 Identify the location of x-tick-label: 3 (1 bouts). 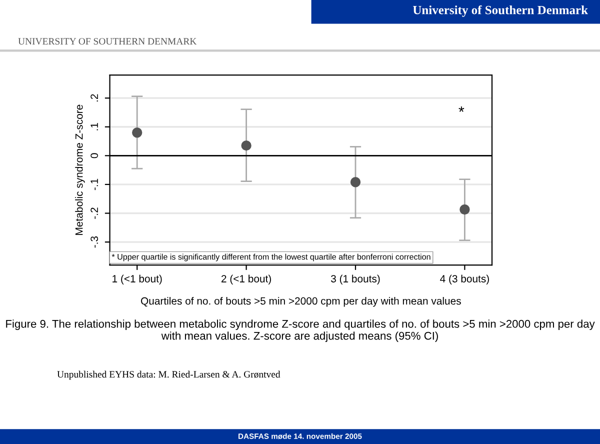
(355, 279).